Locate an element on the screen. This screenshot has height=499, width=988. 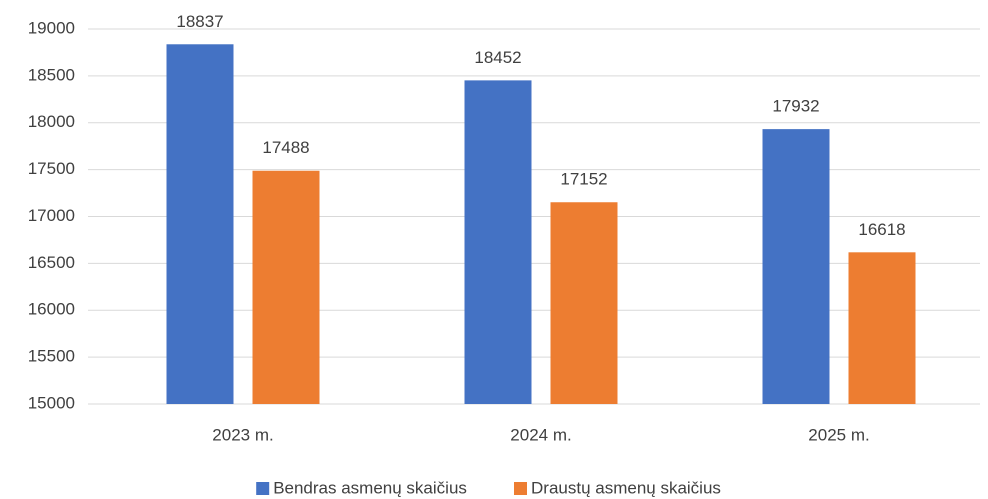
legend-label: Draustų asmenų skaičius is located at coordinates (626, 487).